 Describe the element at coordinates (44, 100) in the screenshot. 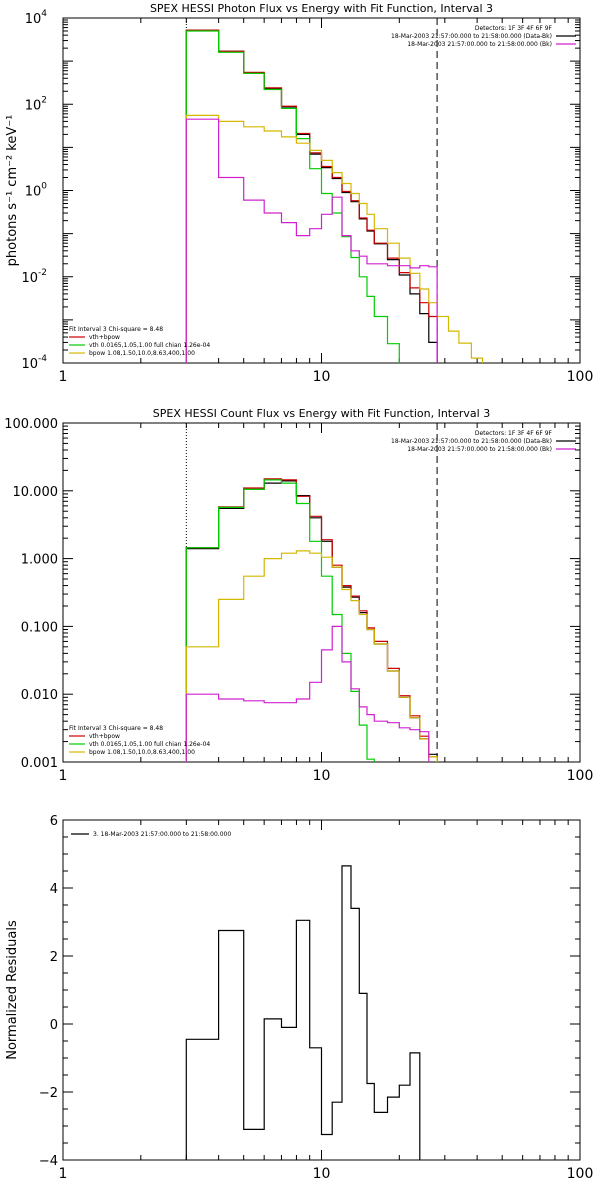

I see `y-tick-exponent: 2` at that location.